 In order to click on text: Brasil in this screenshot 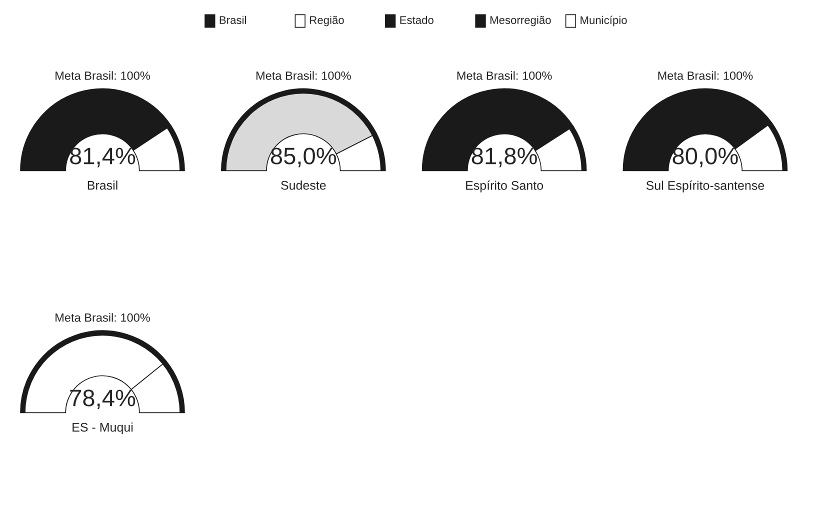, I will do `click(103, 185)`.